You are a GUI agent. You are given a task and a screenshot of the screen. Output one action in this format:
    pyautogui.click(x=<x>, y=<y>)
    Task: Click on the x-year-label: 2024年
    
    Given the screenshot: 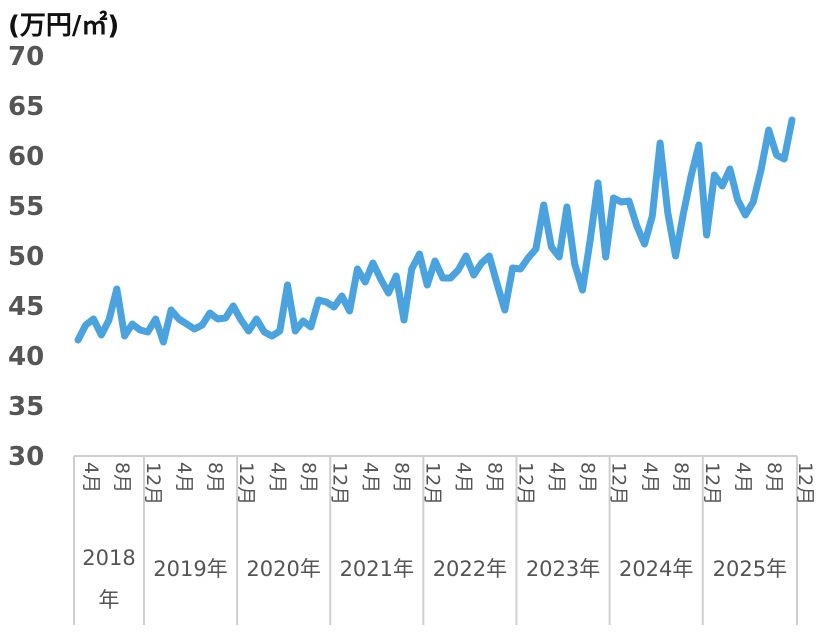 What is the action you would take?
    pyautogui.click(x=656, y=569)
    